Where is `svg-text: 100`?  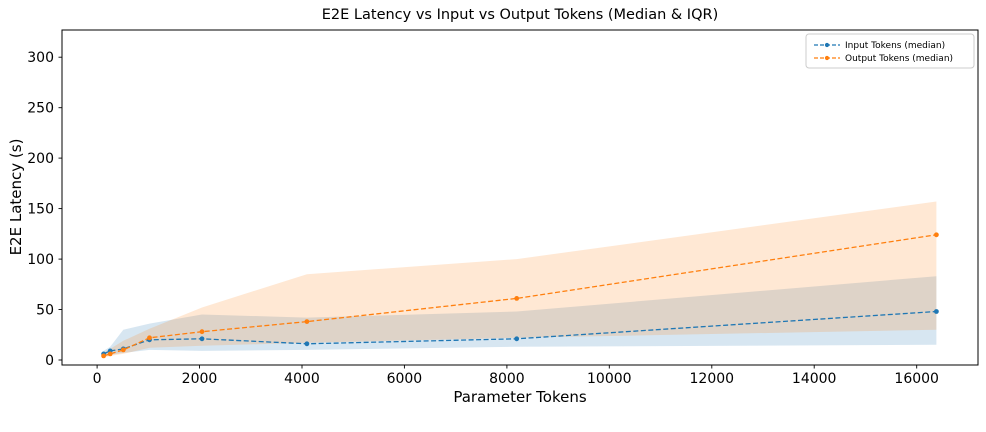
svg-text: 100 is located at coordinates (40, 260).